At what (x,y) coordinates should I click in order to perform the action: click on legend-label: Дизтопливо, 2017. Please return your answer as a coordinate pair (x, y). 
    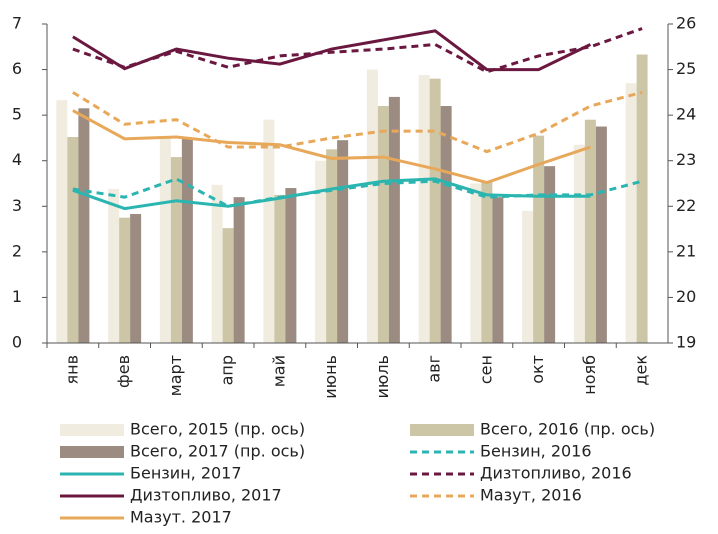
    Looking at the image, I should click on (206, 495).